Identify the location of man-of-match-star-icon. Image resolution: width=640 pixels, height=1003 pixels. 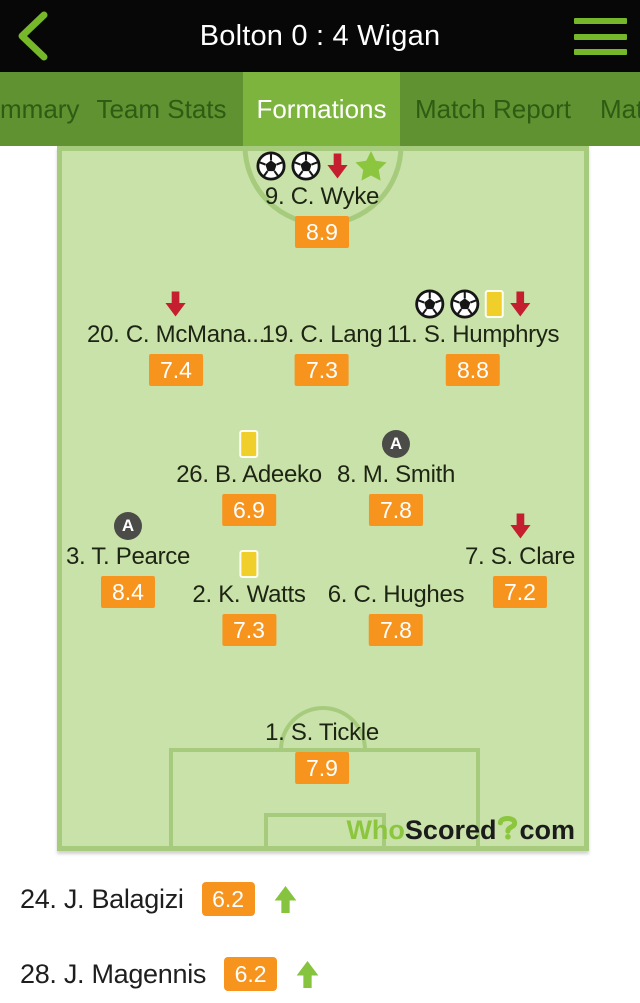
(371, 165).